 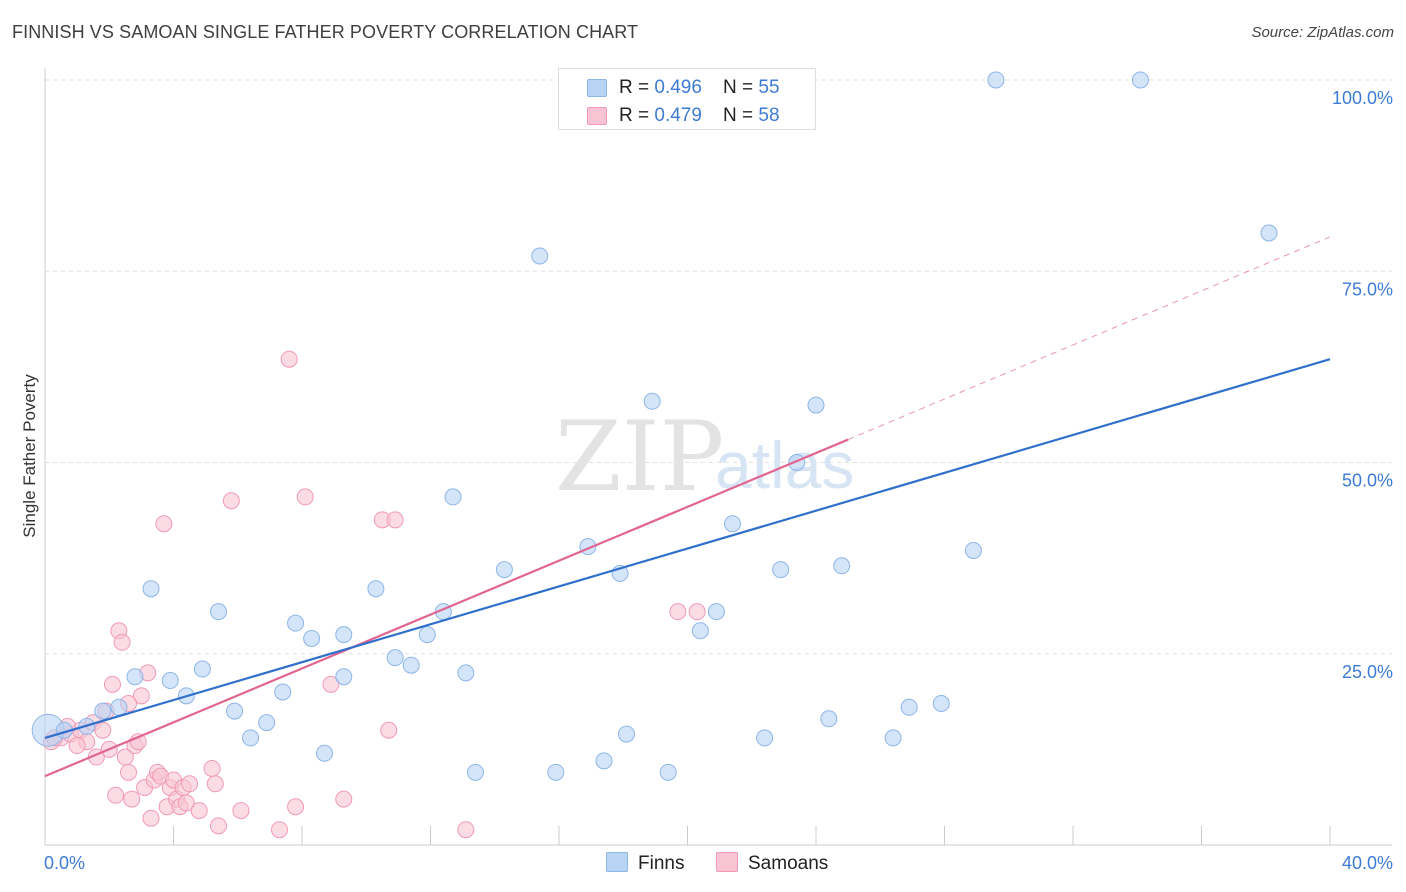 What do you see at coordinates (769, 87) in the screenshot?
I see `finns-n-value: 55` at bounding box center [769, 87].